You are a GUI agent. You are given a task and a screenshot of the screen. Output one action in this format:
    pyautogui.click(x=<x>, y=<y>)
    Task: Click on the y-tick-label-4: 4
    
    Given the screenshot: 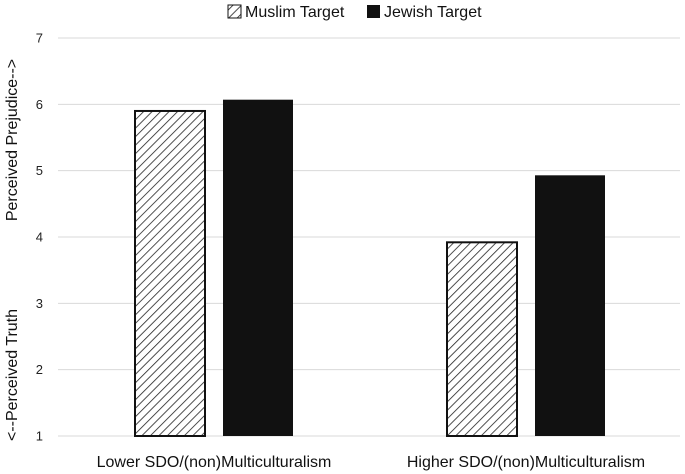 What is the action you would take?
    pyautogui.click(x=39, y=237)
    